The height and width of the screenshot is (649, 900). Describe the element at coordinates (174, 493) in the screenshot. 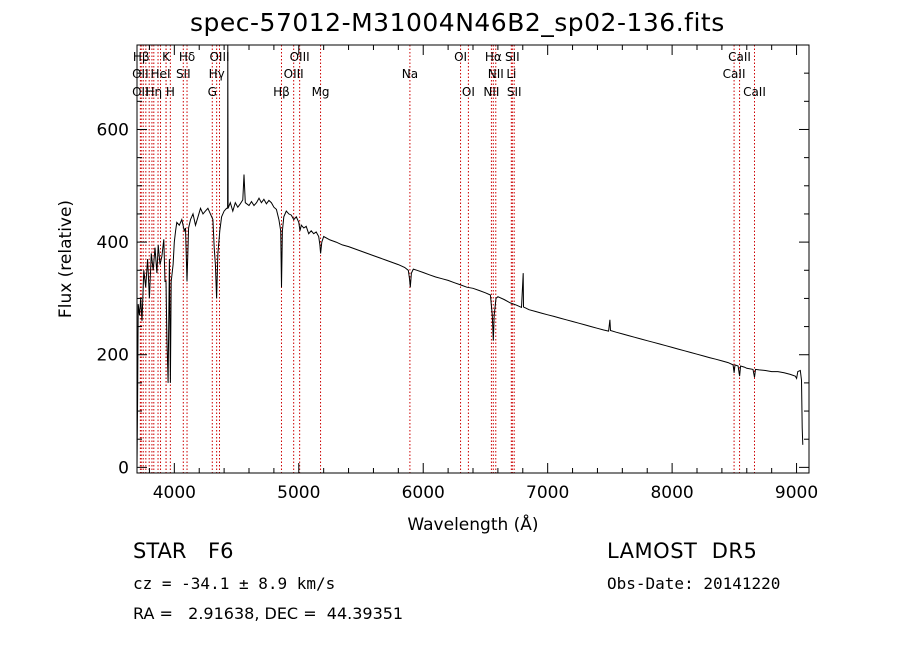

I see `x-tick-label: 4000` at that location.